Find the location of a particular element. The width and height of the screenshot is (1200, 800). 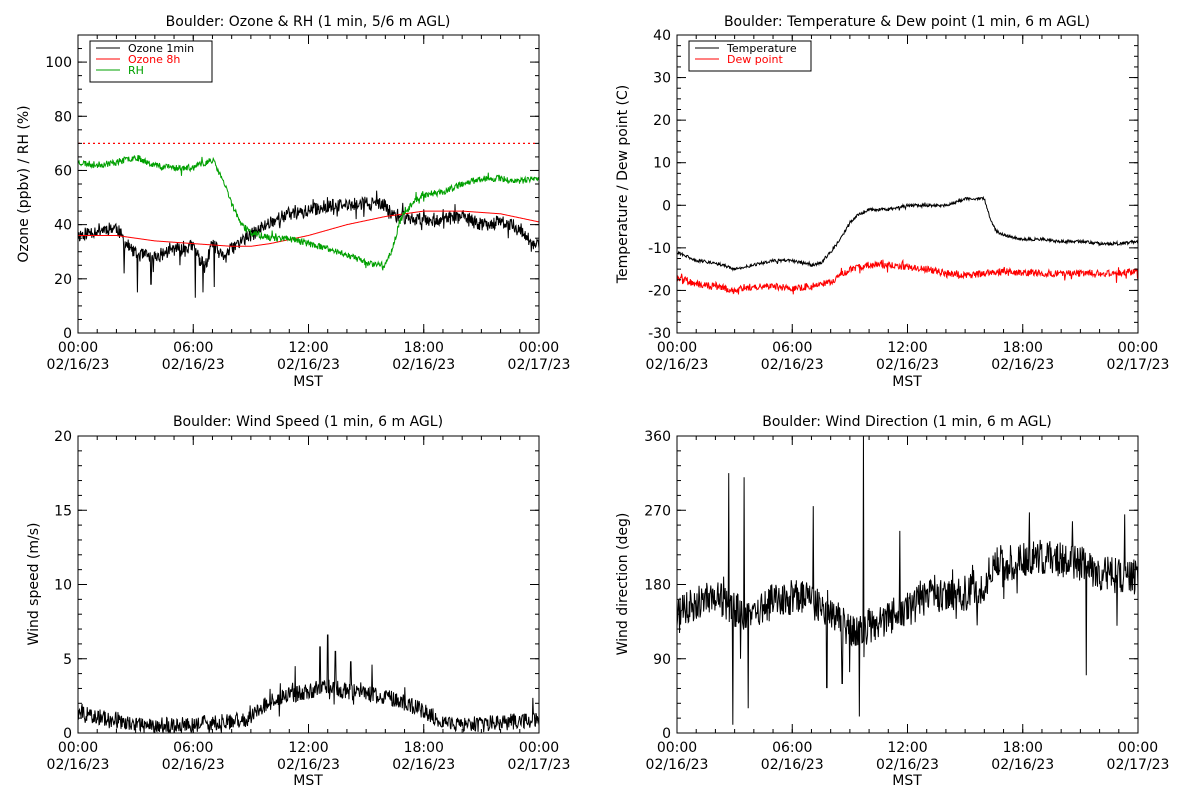

legend-entry: RH is located at coordinates (136, 70).